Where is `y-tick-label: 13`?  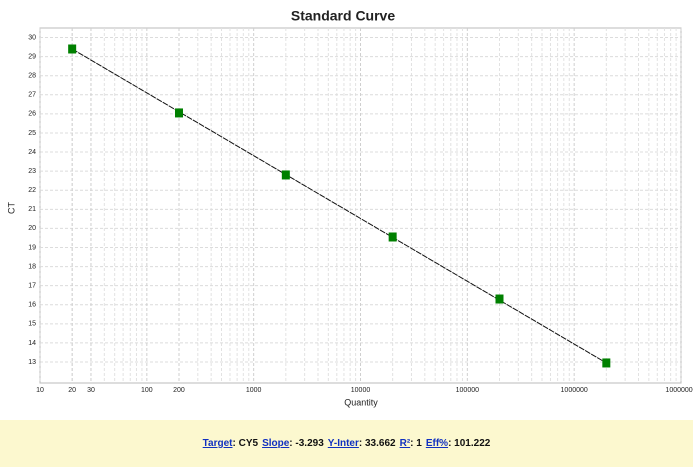
y-tick-label: 13 is located at coordinates (32, 362).